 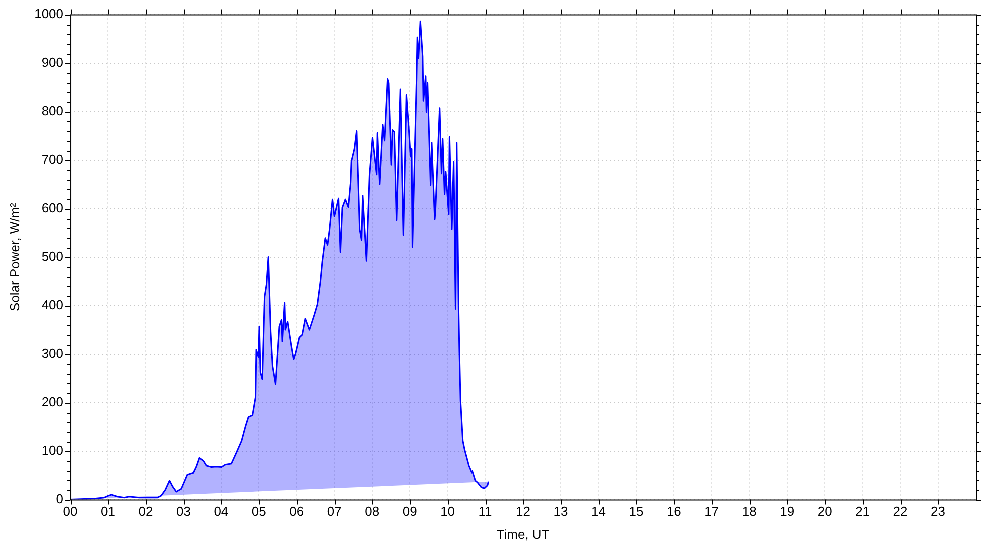 I want to click on x-tick-label: 03, so click(x=183, y=512).